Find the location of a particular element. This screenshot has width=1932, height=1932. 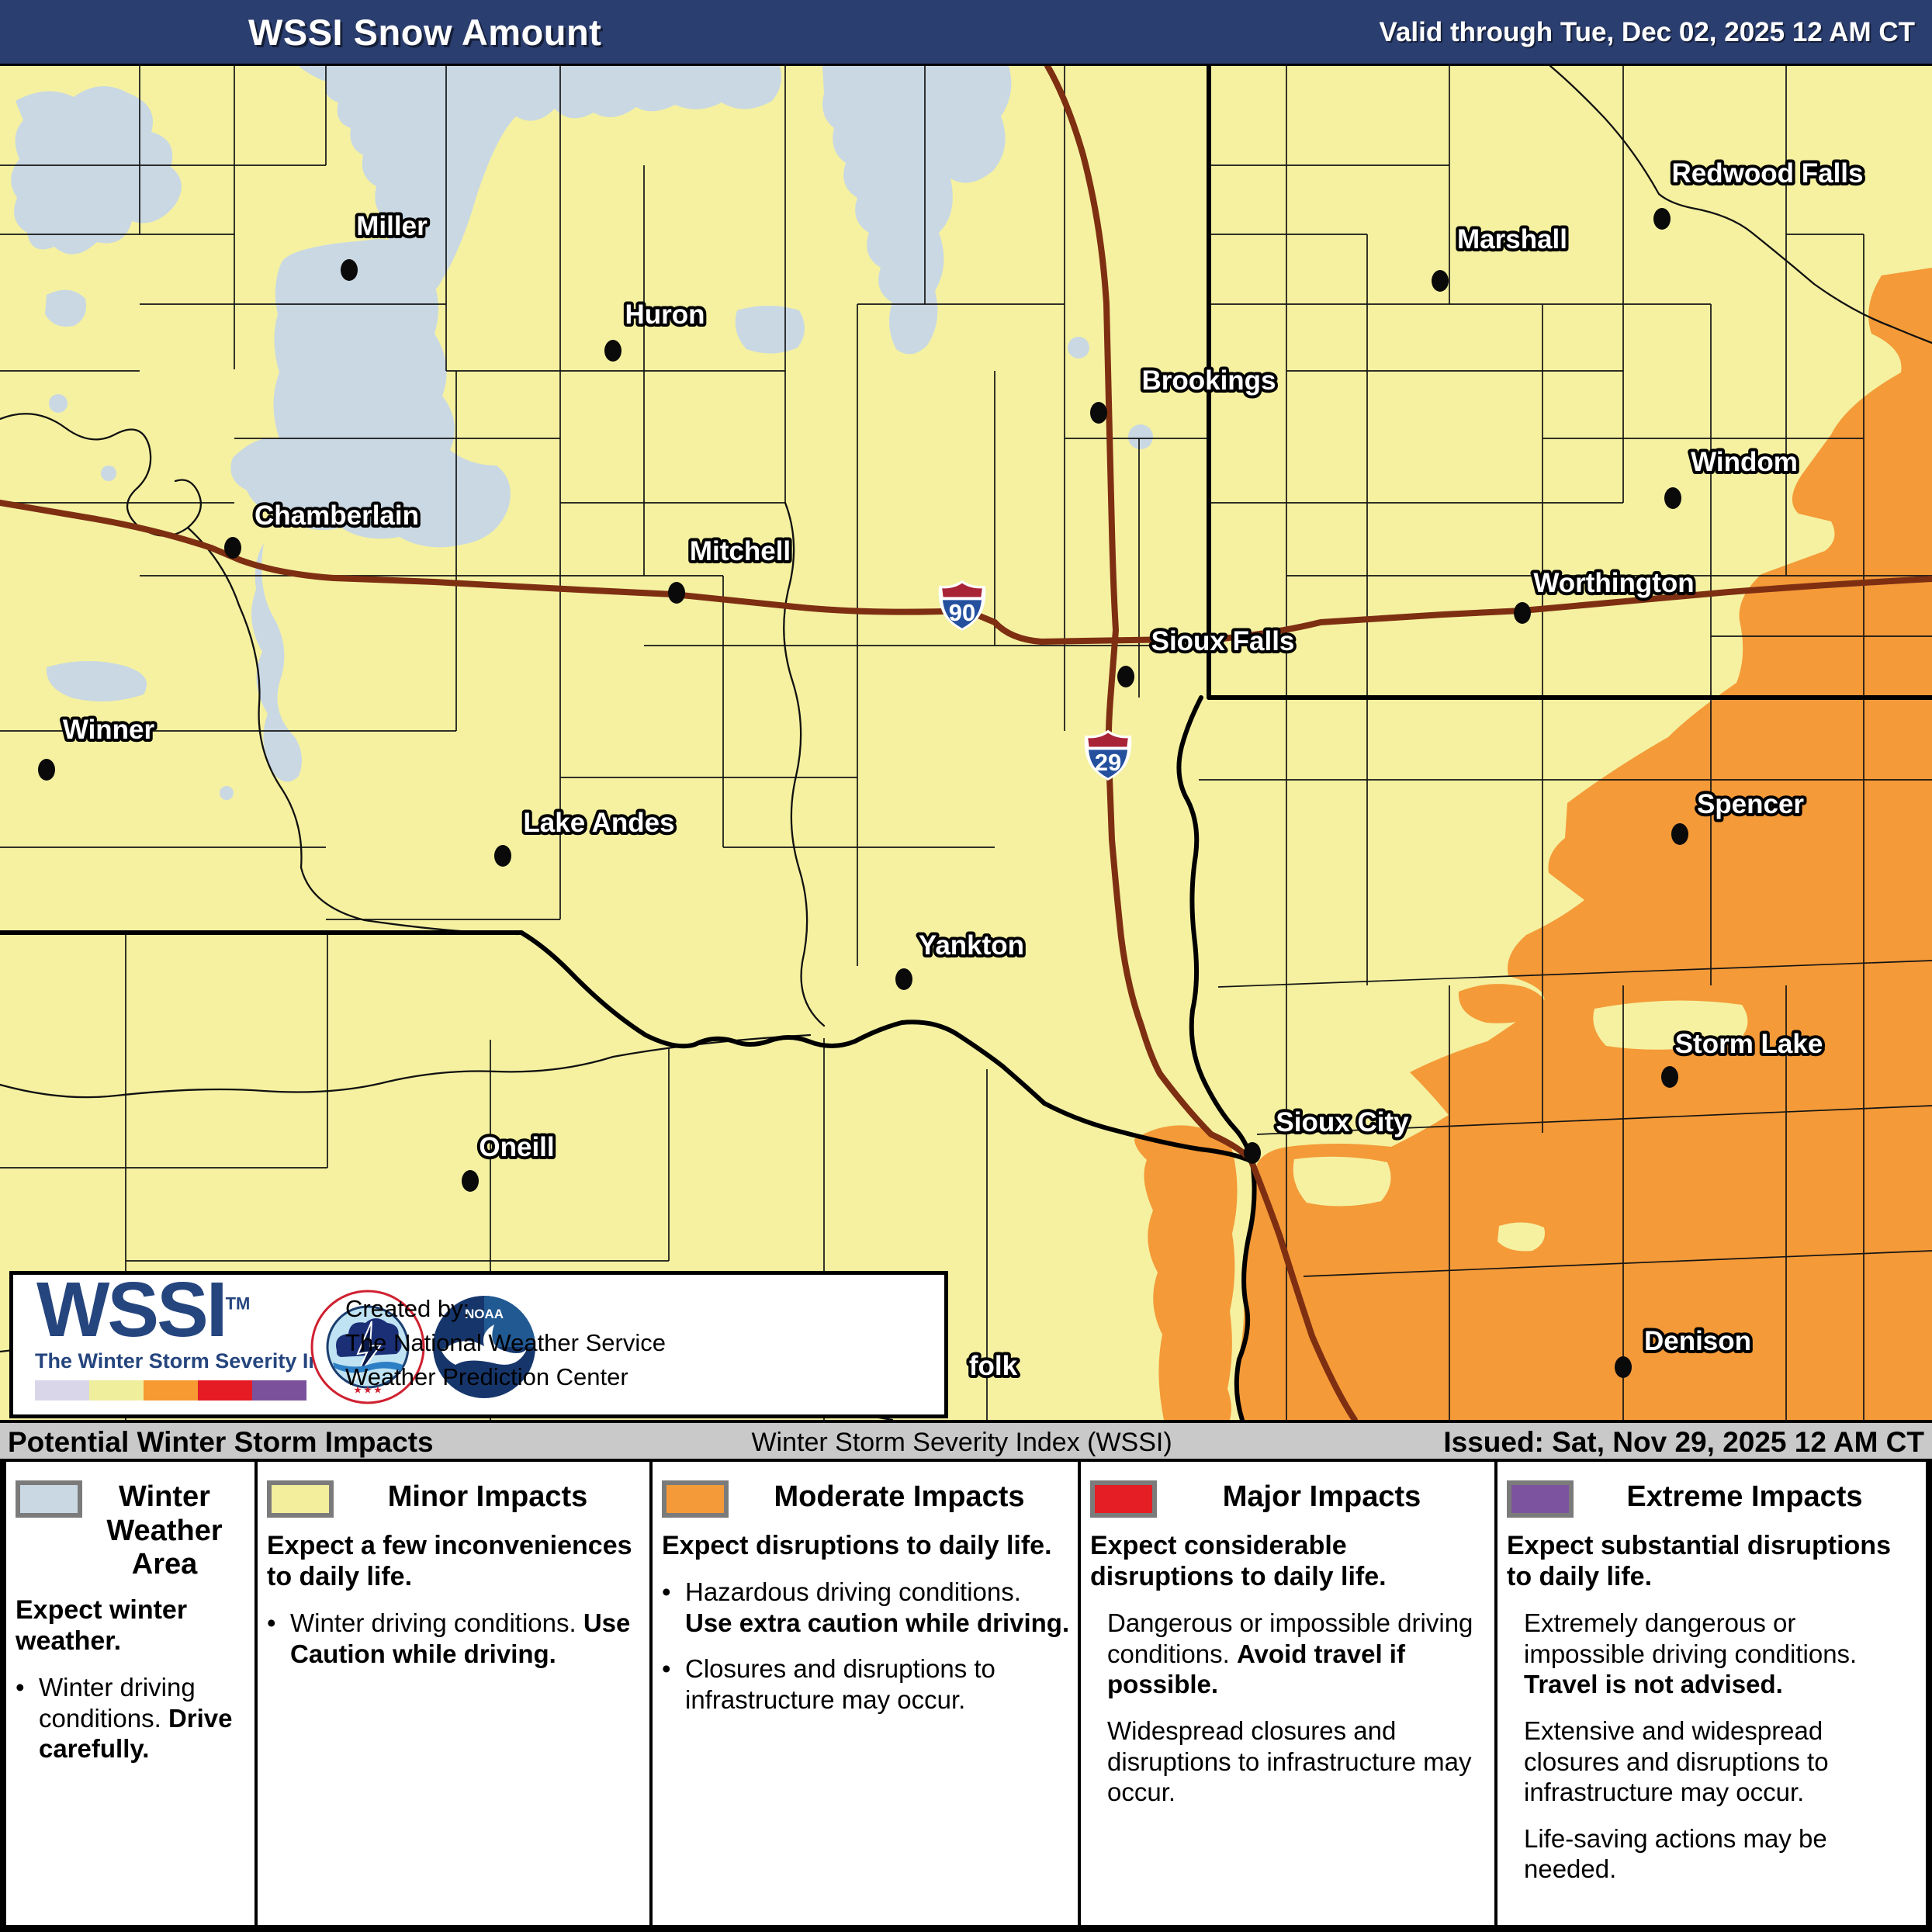

city-label: Miller is located at coordinates (392, 226).